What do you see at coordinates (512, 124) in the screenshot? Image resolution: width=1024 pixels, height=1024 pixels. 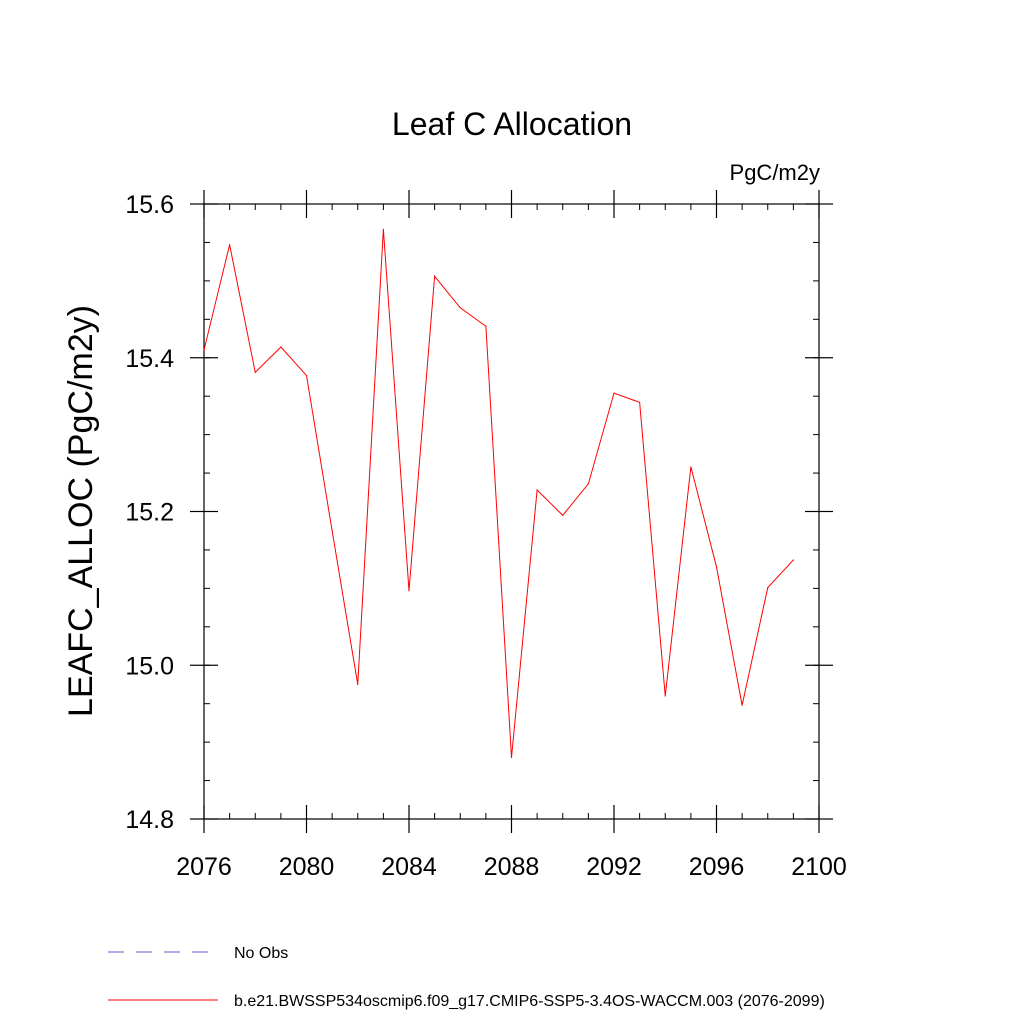 I see `chart-title: Leaf C Allocation` at bounding box center [512, 124].